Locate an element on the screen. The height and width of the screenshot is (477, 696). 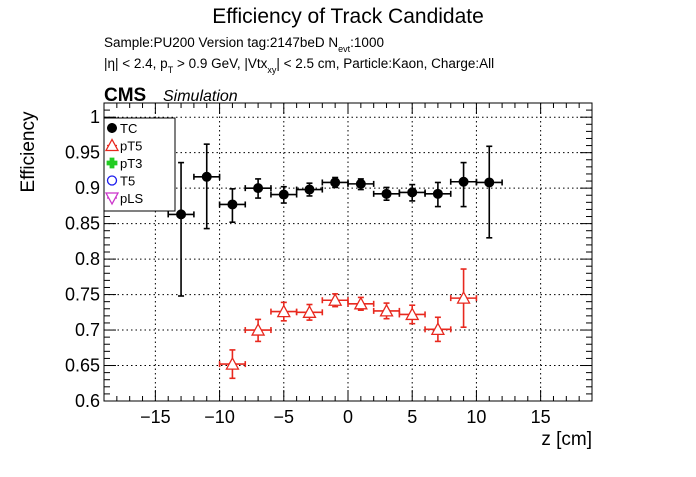
y-tick-label: 0.6 is located at coordinates (87, 401).